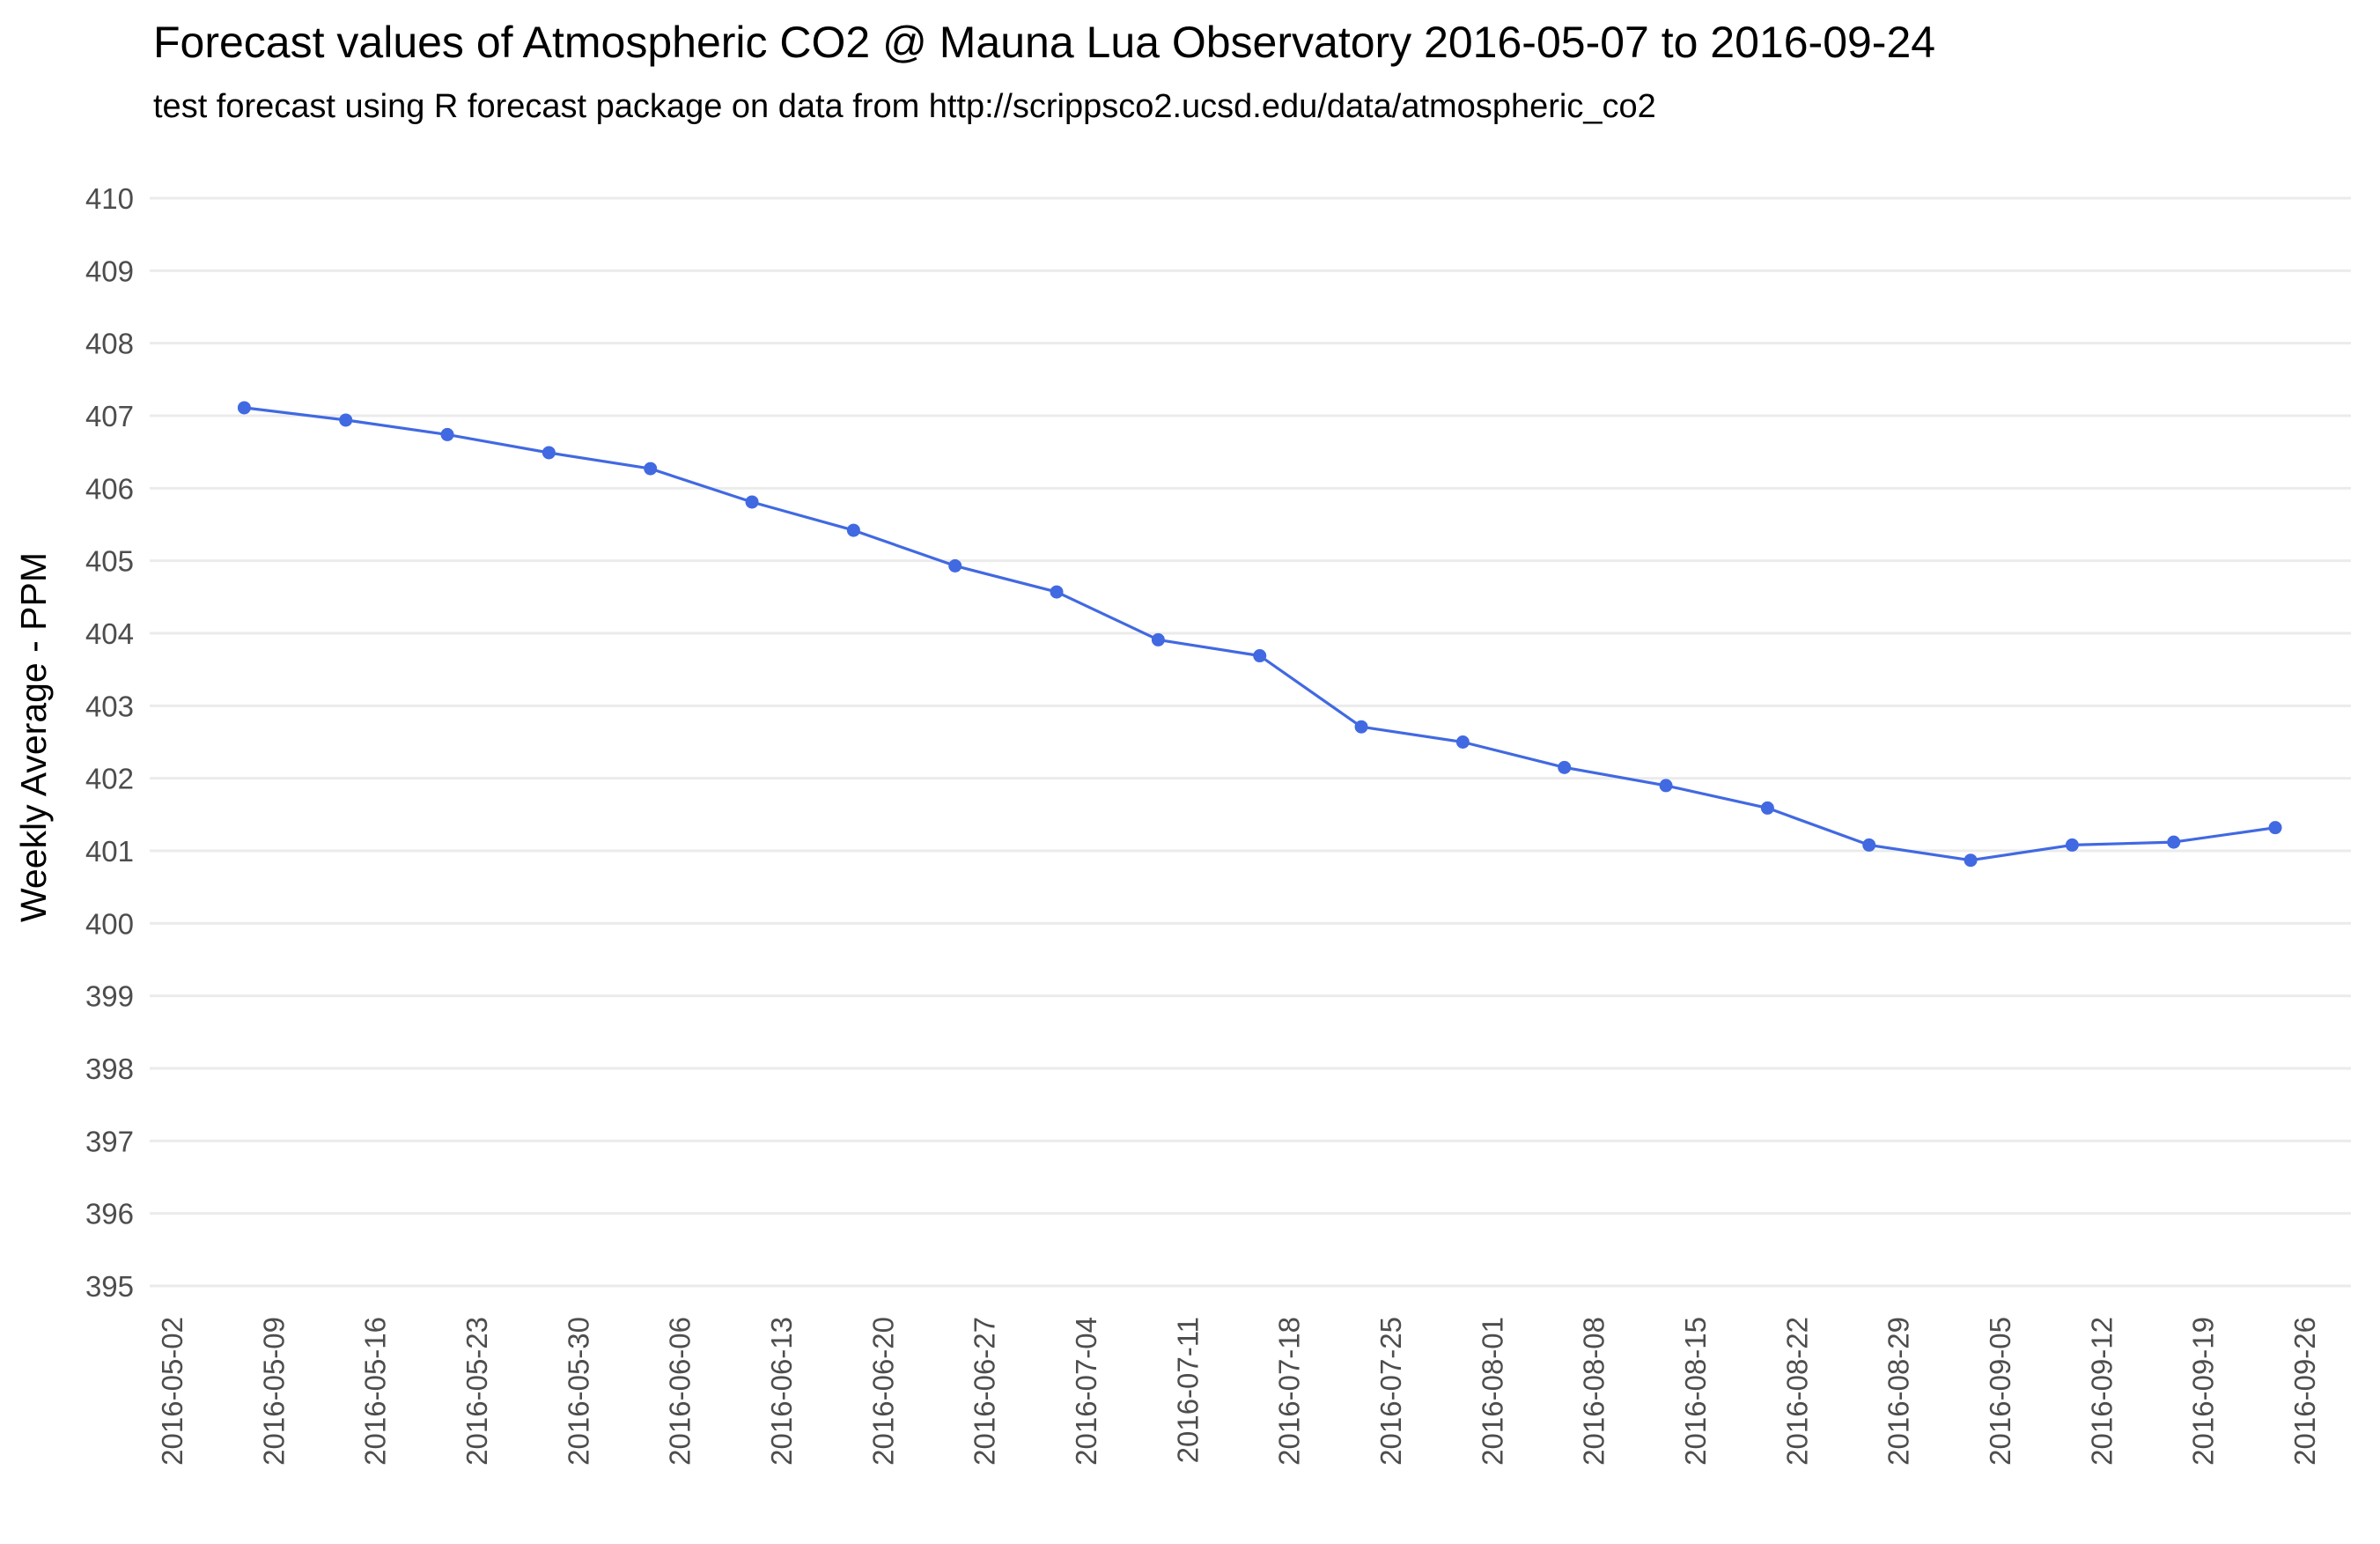 The height and width of the screenshot is (1544, 2380). Describe the element at coordinates (1796, 1391) in the screenshot. I see `x-tick-label: 2016-08-22` at that location.